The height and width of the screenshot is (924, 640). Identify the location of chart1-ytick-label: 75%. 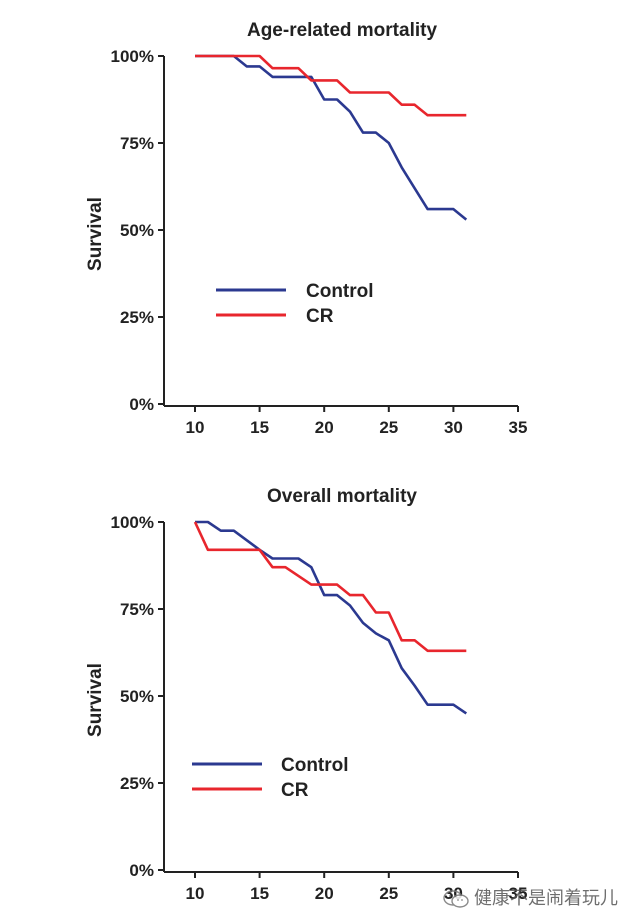
(137, 143).